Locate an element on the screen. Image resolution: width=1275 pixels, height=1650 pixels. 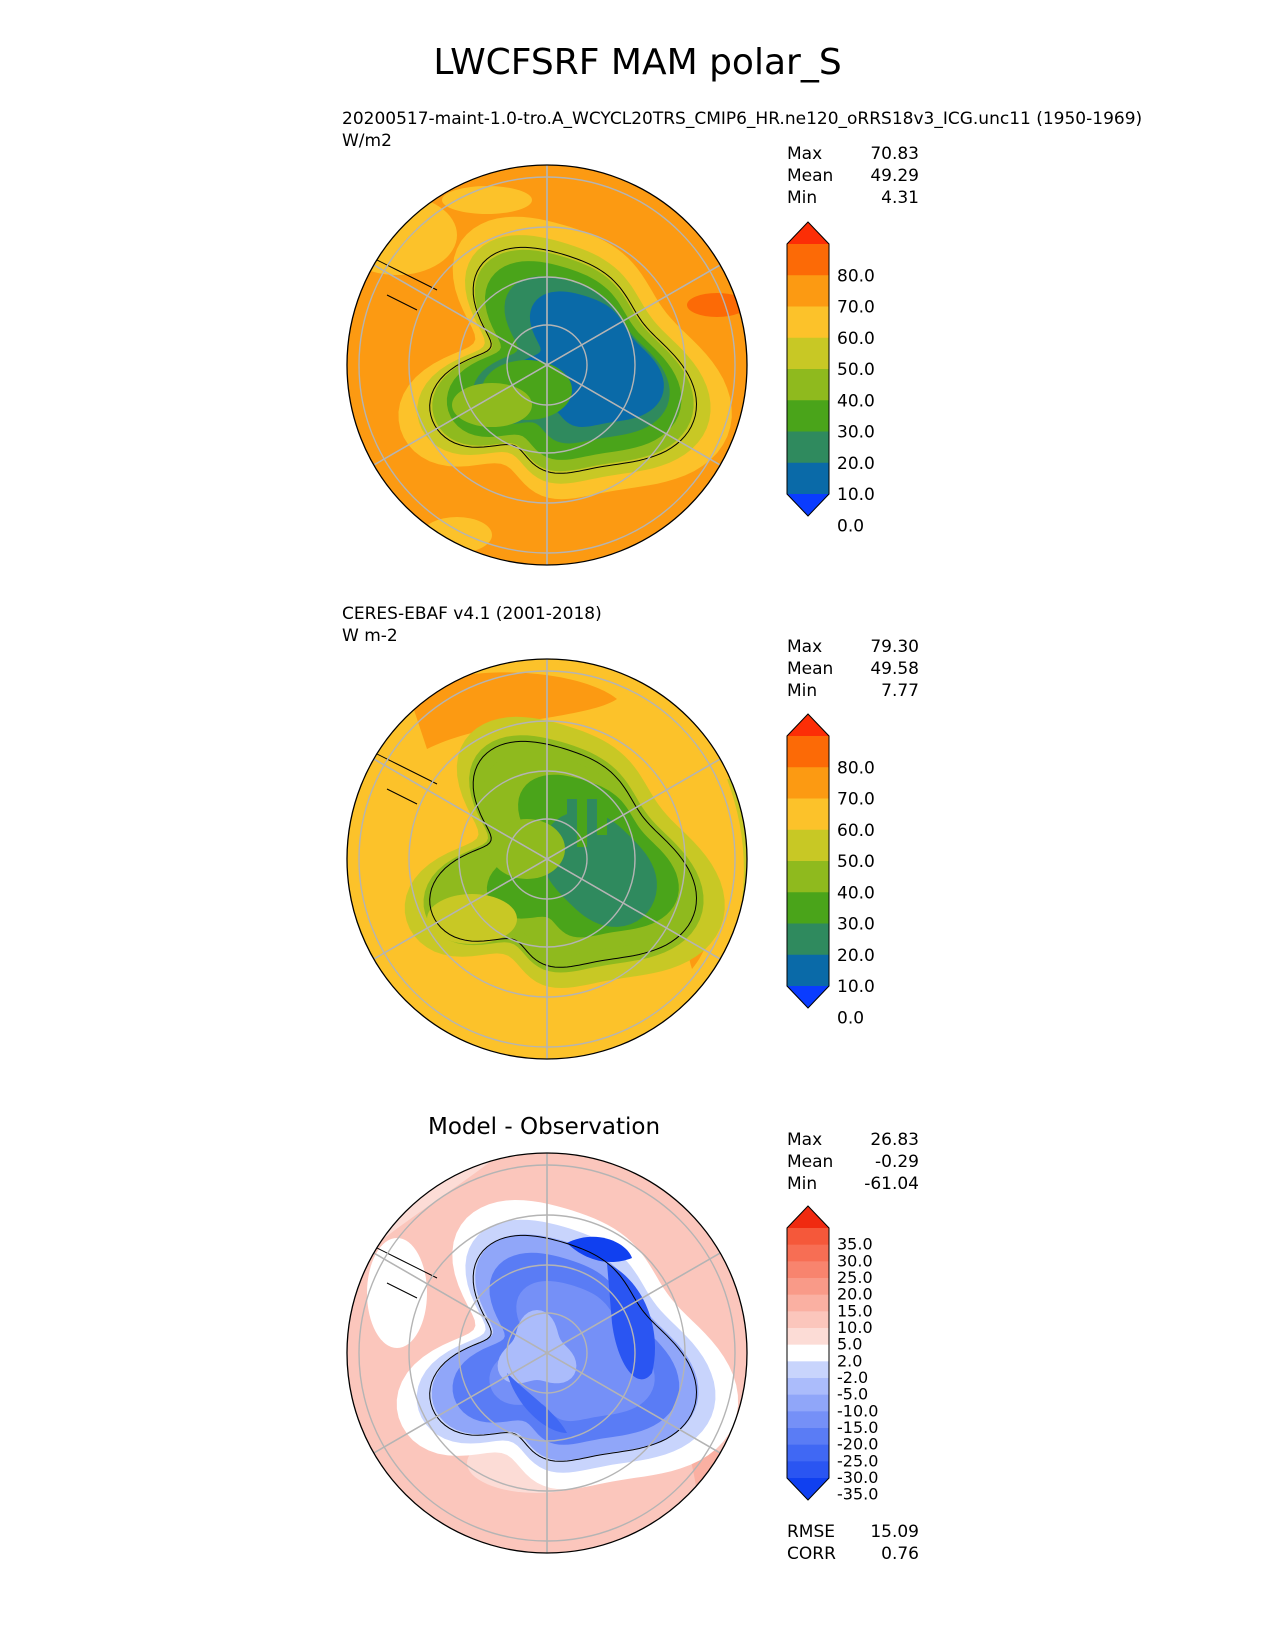
model-stats: Max 70.83 Mean 49.29 Min 4.31 is located at coordinates (853, 176).